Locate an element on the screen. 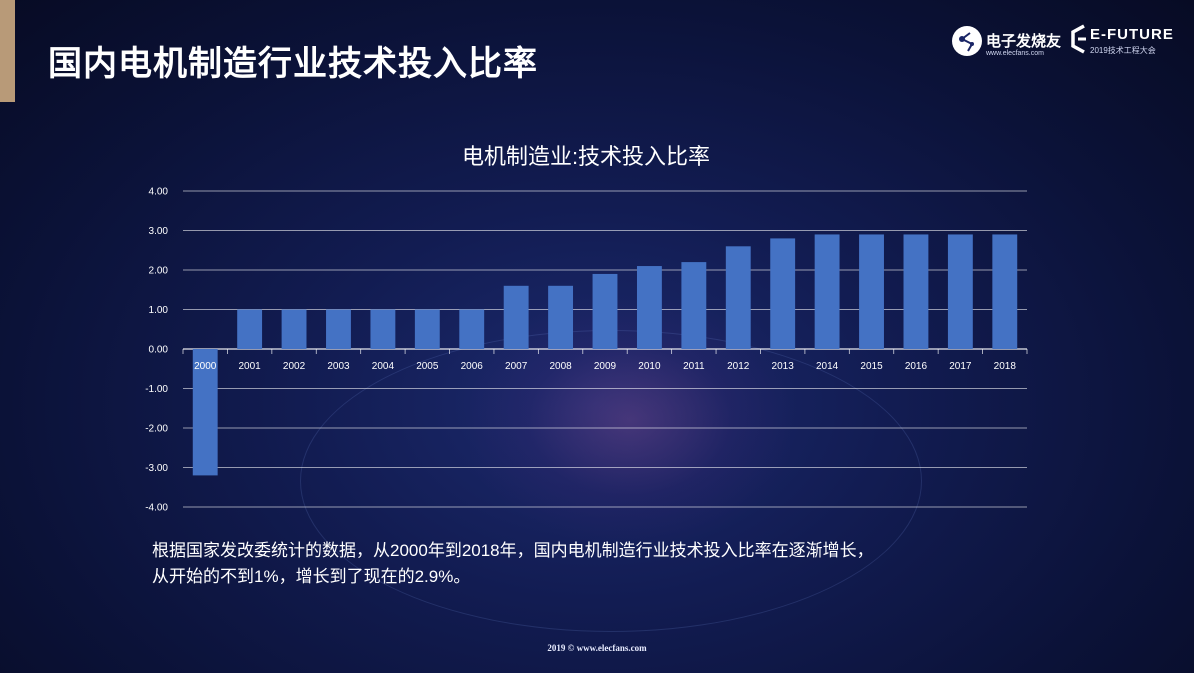  x-tick-label: 2006 is located at coordinates (472, 366).